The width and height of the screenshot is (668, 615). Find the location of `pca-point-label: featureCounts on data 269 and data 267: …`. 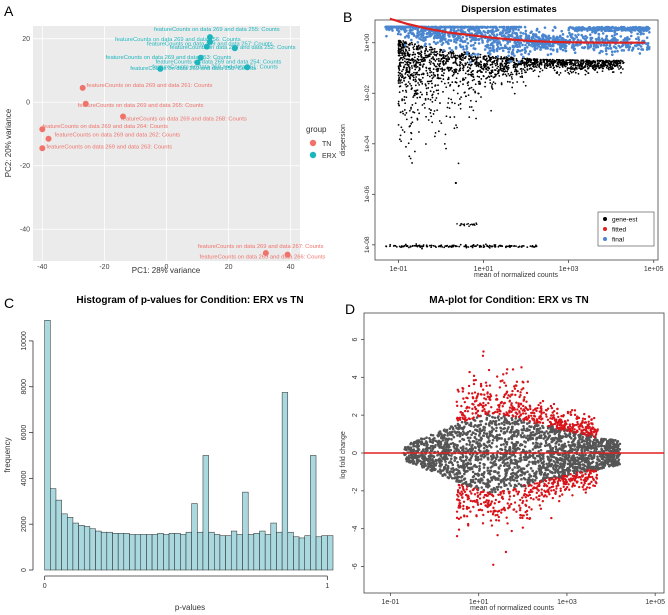

pca-point-label: featureCounts on data 269 and data 267: … is located at coordinates (261, 247).